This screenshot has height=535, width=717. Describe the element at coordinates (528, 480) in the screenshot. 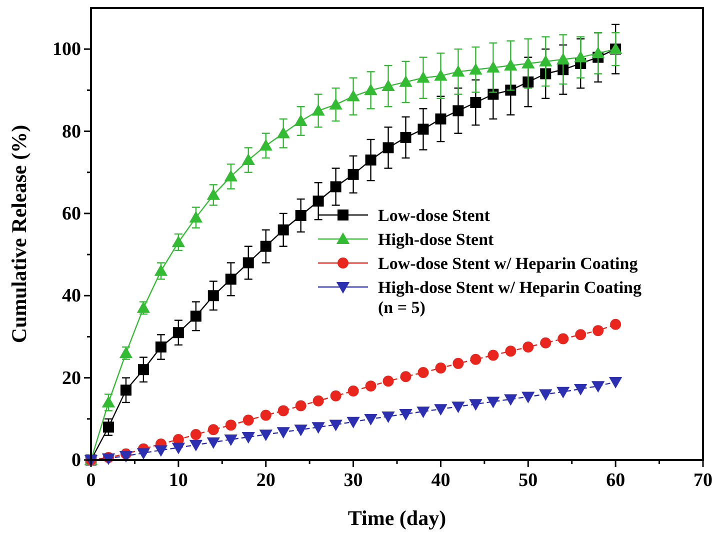

I see `x-tick-label: 50` at that location.